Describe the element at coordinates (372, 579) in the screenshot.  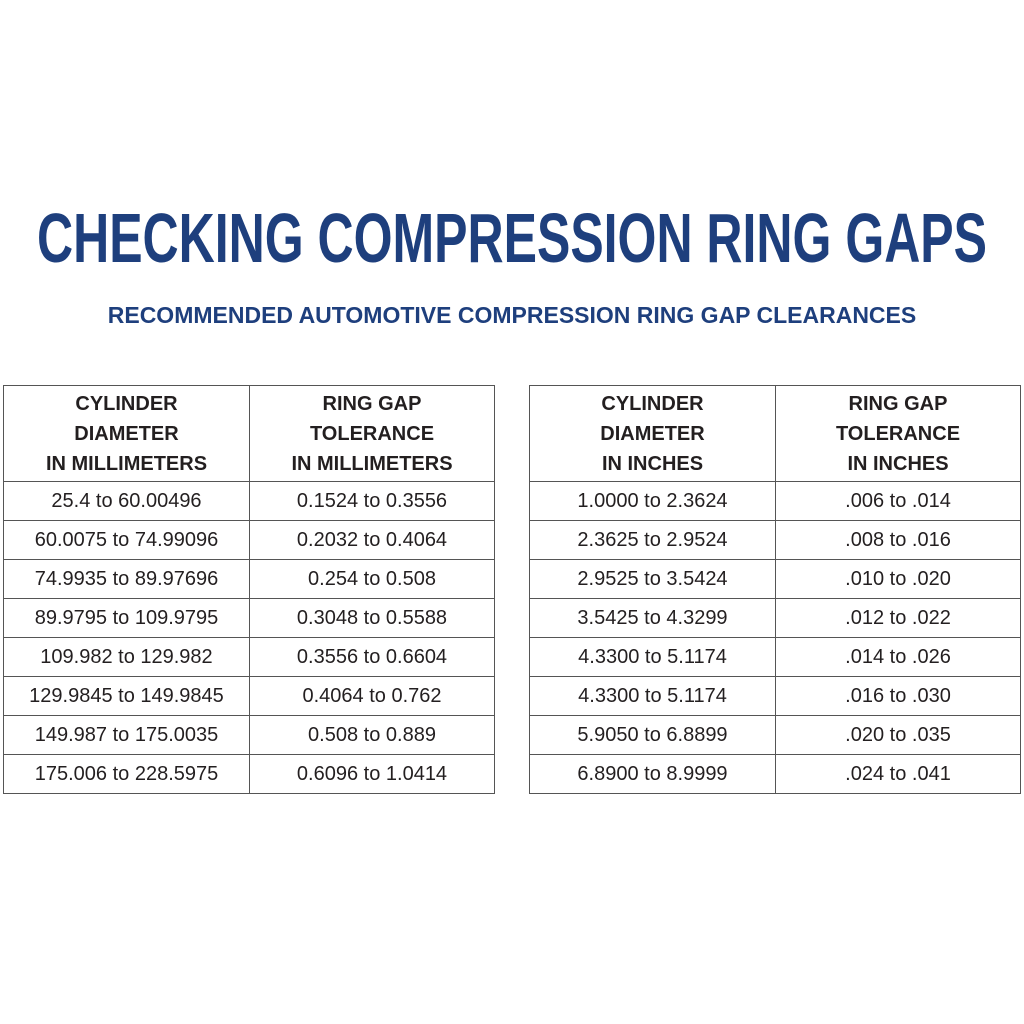
I see `ring-gap-tolerance-cell: 0.254 to 0.508` at that location.